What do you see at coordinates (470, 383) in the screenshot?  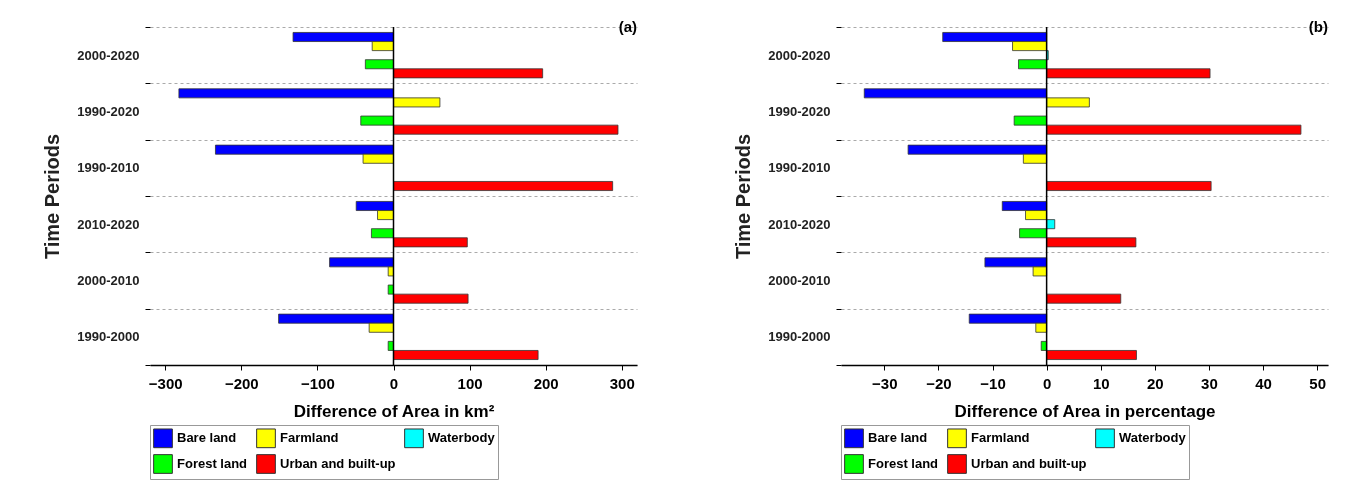 I see `x-tick-label: 100` at bounding box center [470, 383].